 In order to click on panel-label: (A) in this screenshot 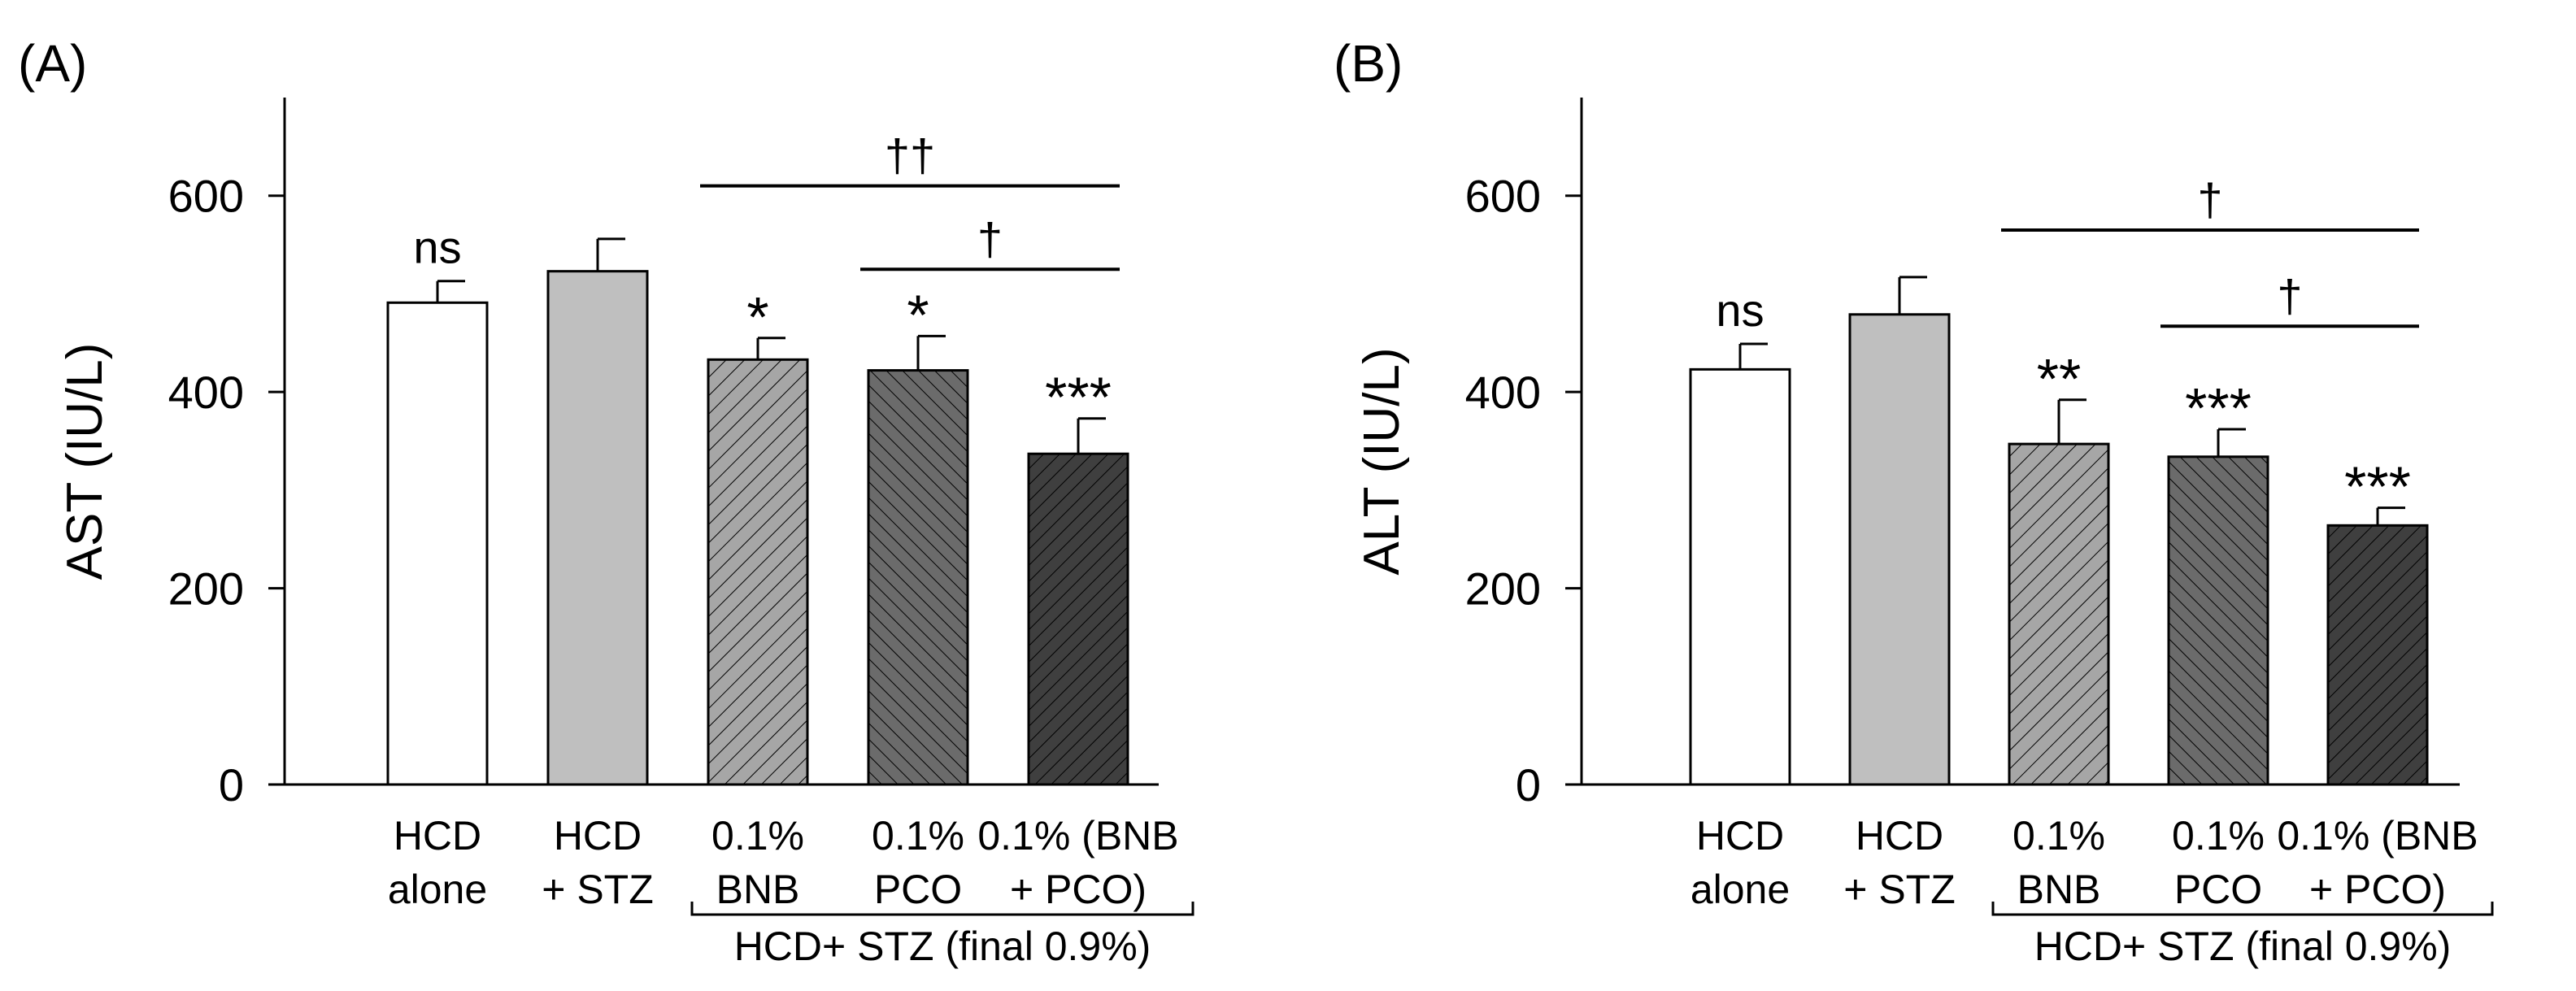, I will do `click(53, 63)`.